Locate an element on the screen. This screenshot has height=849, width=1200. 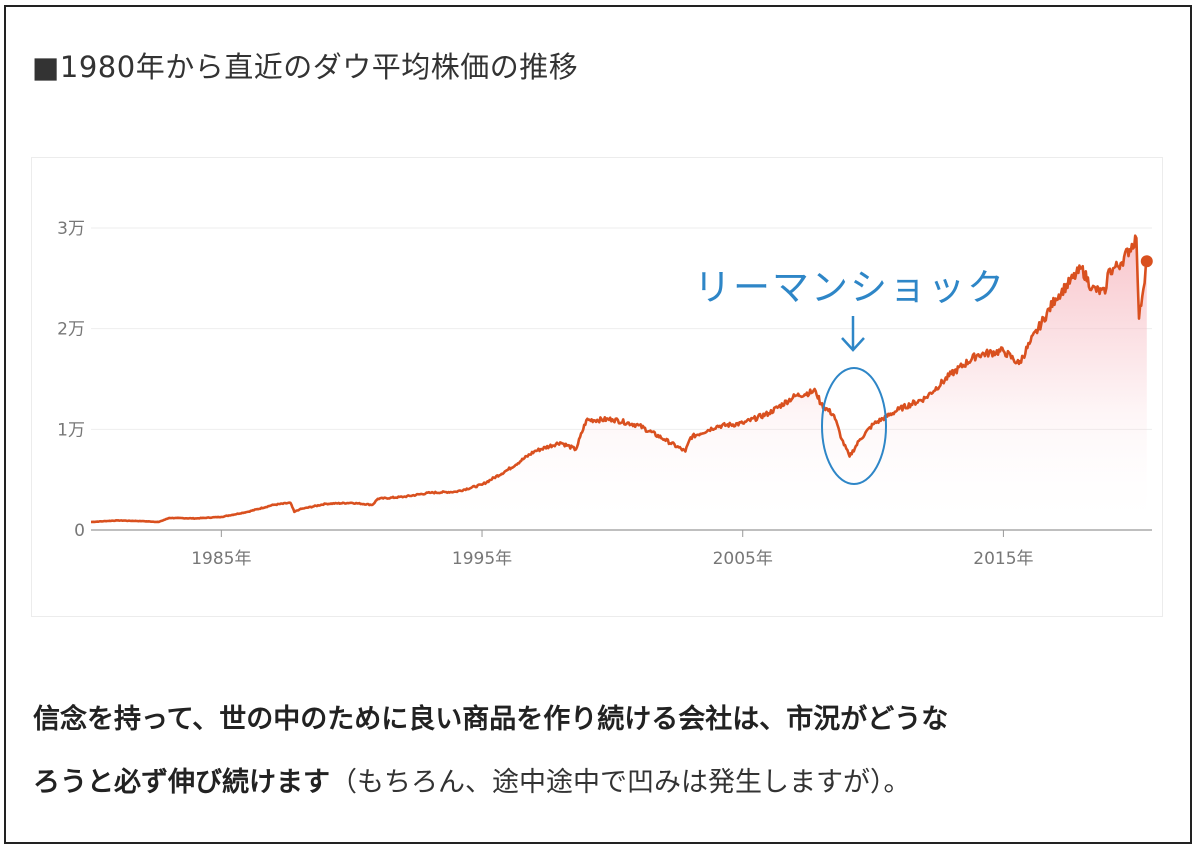
y-tick-label: 2万 is located at coordinates (71, 330).